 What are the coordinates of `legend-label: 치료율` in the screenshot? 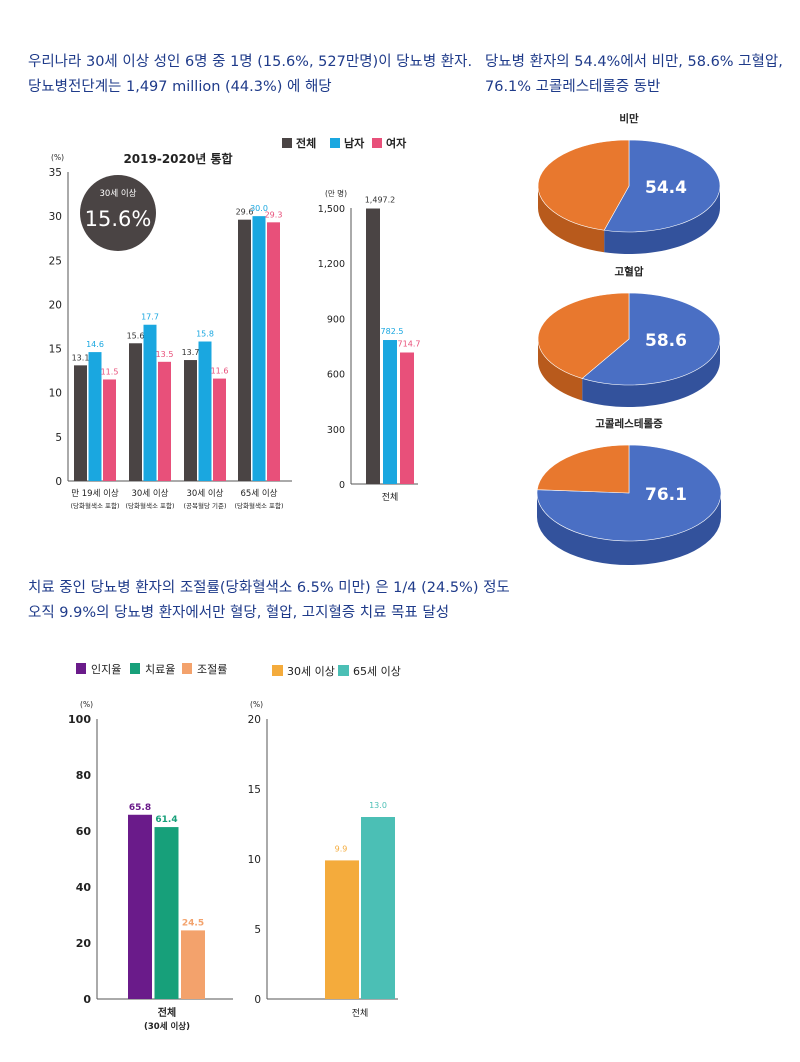 It's located at (160, 669).